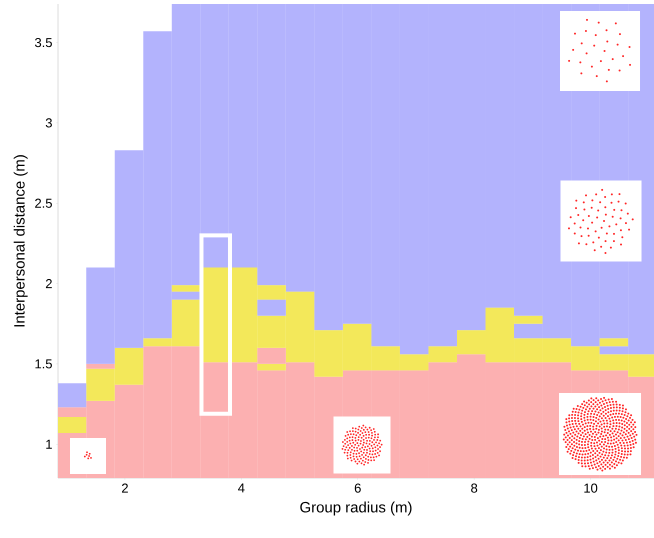  What do you see at coordinates (474, 488) in the screenshot?
I see `x-tick-label: 8` at bounding box center [474, 488].